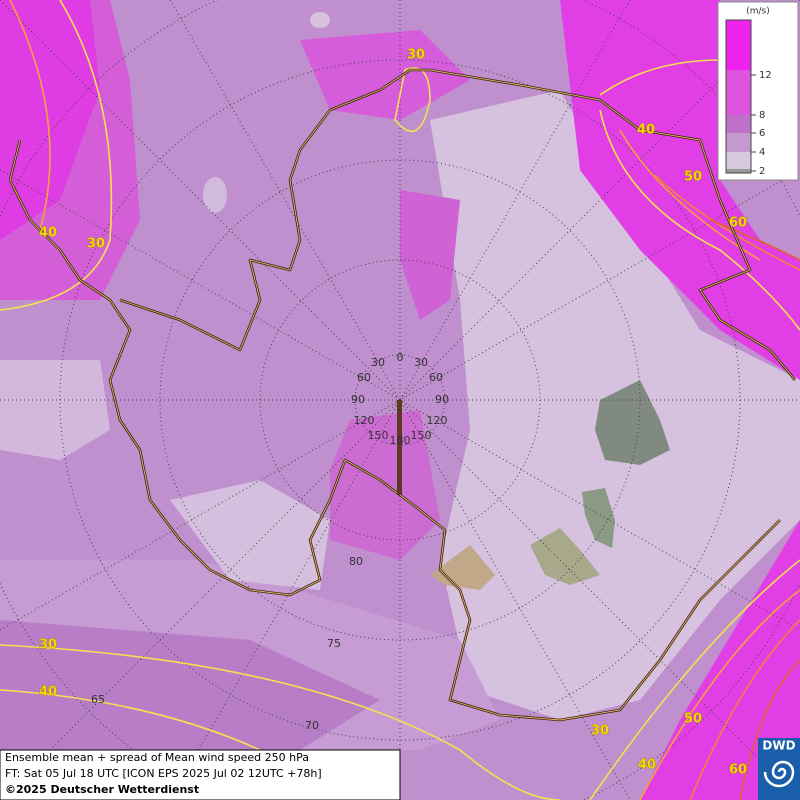 This screenshot has width=800, height=800. Describe the element at coordinates (779, 774) in the screenshot. I see `logo-swirl` at that location.